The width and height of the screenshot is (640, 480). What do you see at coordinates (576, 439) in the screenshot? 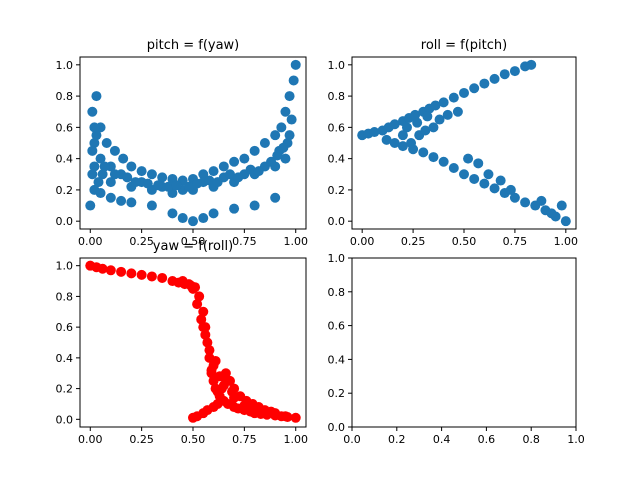
I see `x-tick-label: 1.0` at bounding box center [576, 439].